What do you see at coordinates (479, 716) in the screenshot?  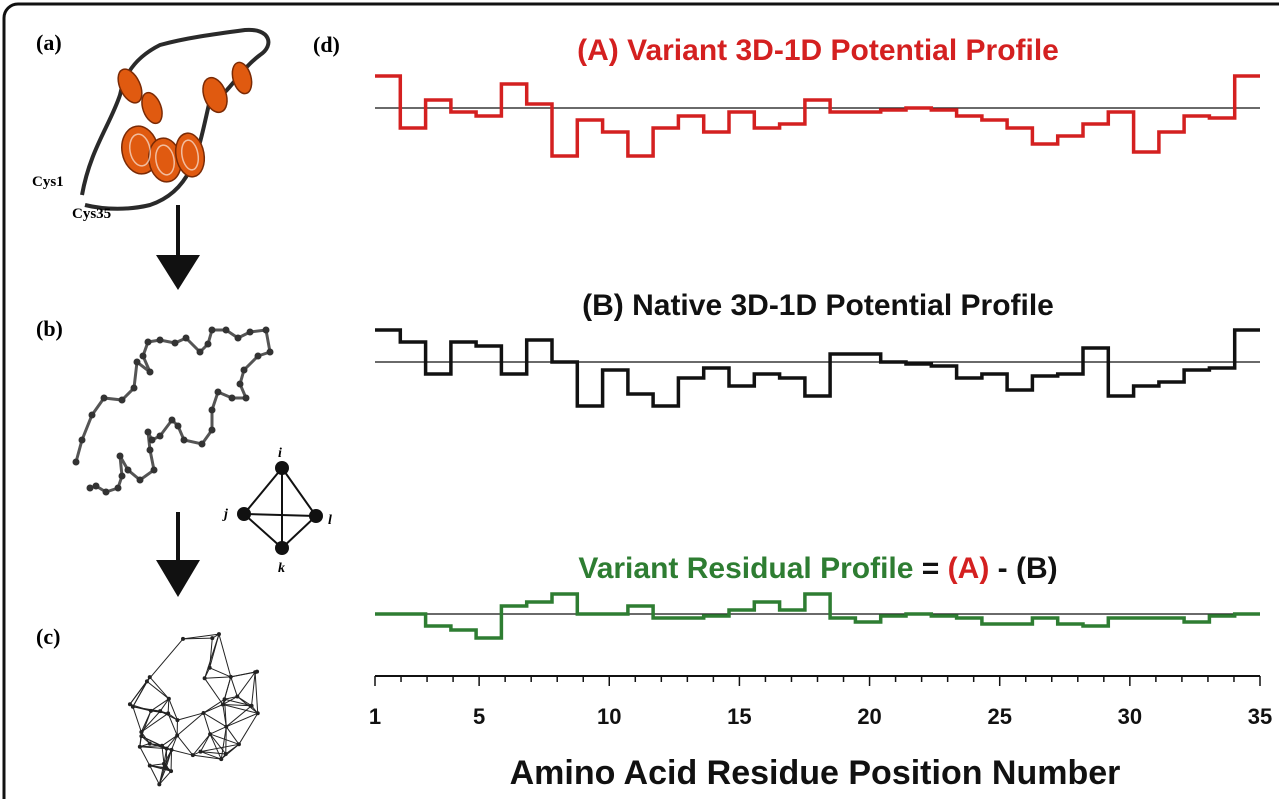 I see `x-tick-label: 5` at bounding box center [479, 716].